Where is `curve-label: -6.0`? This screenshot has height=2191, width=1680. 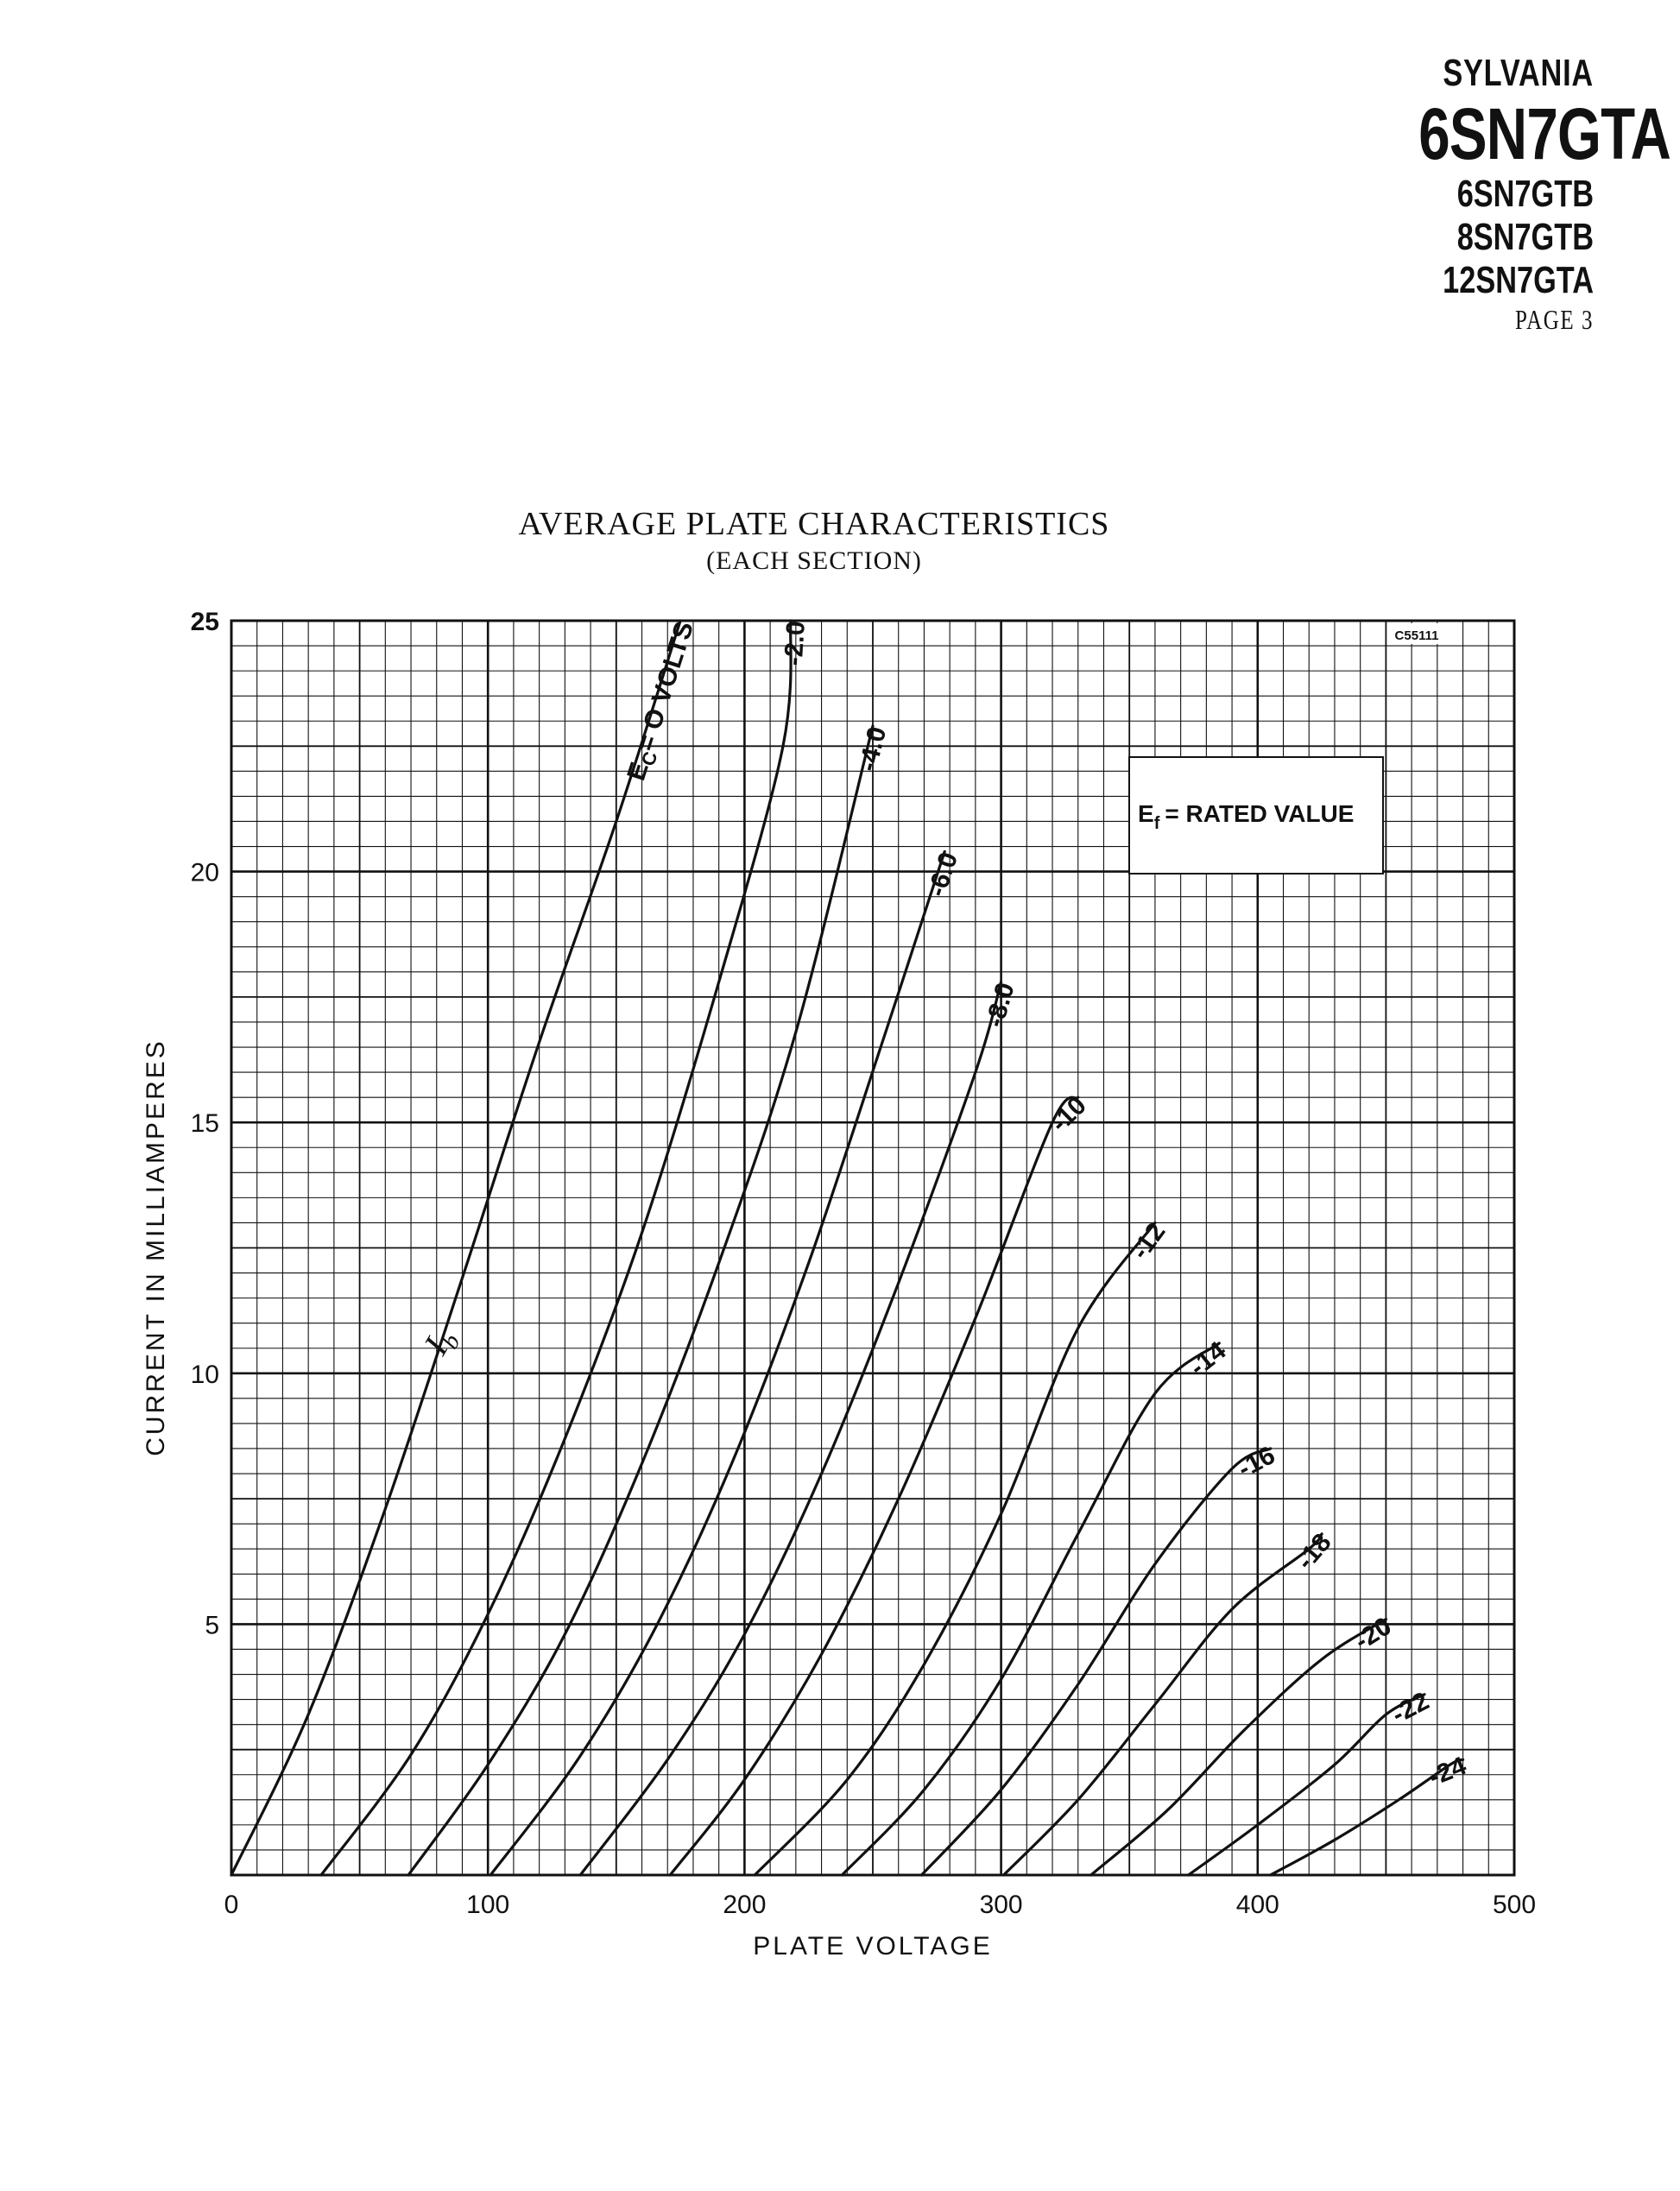 curve-label: -6.0 is located at coordinates (943, 874).